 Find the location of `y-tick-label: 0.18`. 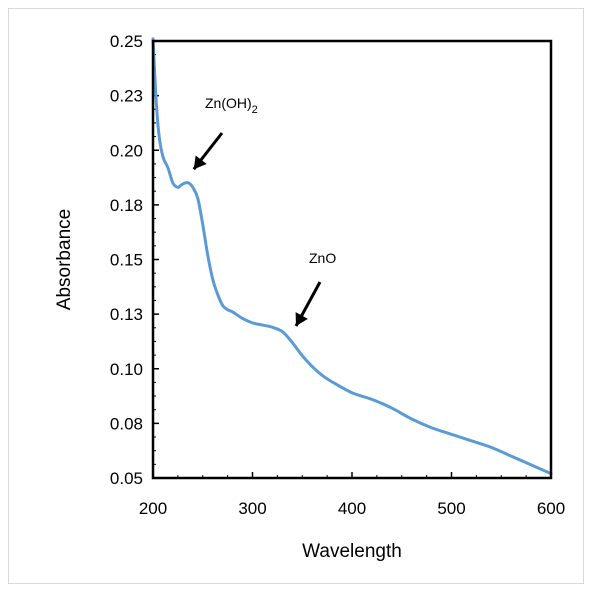

y-tick-label: 0.18 is located at coordinates (126, 205).